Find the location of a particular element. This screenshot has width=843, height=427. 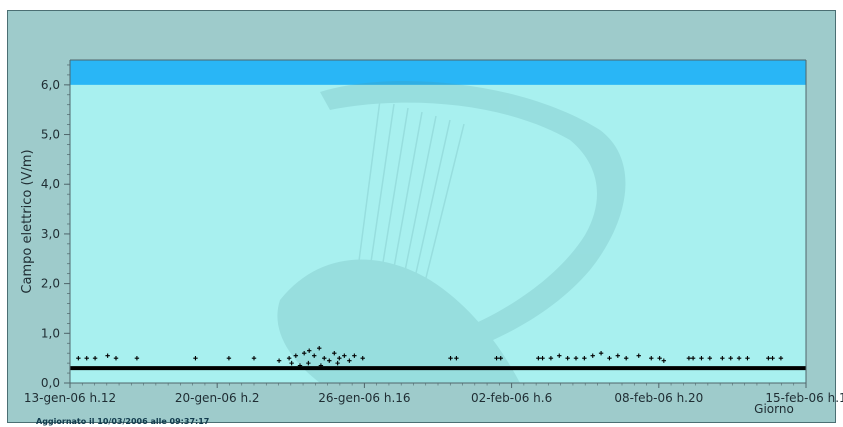

x-tick-label: 08-feb-06 h.20 is located at coordinates (658, 398).